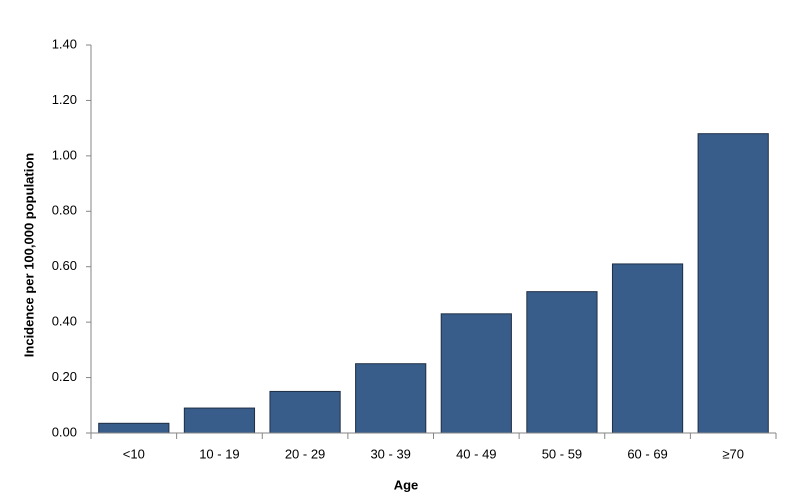 The image size is (798, 504). What do you see at coordinates (476, 453) in the screenshot?
I see `x-tick-label: 40 - 49` at bounding box center [476, 453].